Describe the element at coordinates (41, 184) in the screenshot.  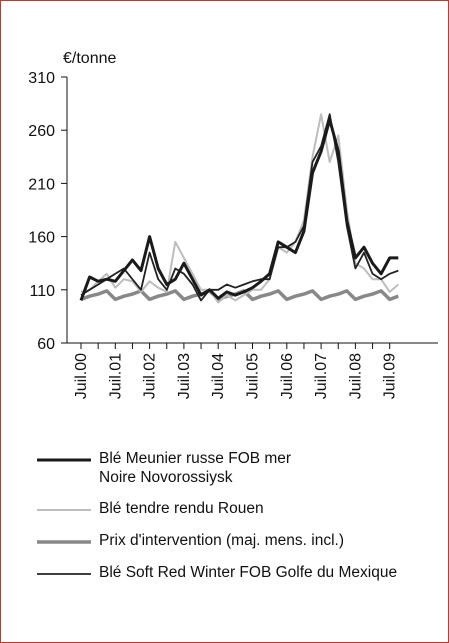
I see `y-tick-label: 210` at that location.